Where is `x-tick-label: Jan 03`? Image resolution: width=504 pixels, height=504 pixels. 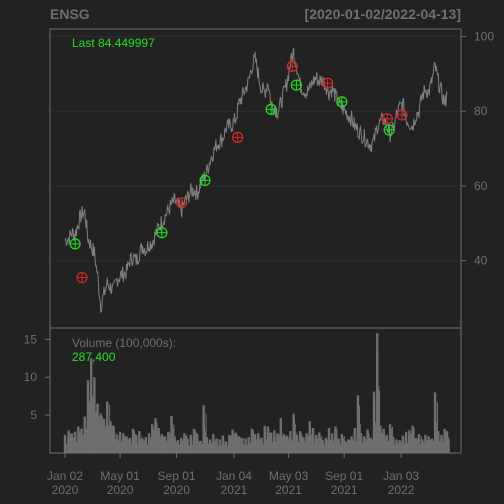
x-tick-label: Jan 03 is located at coordinates (401, 476).